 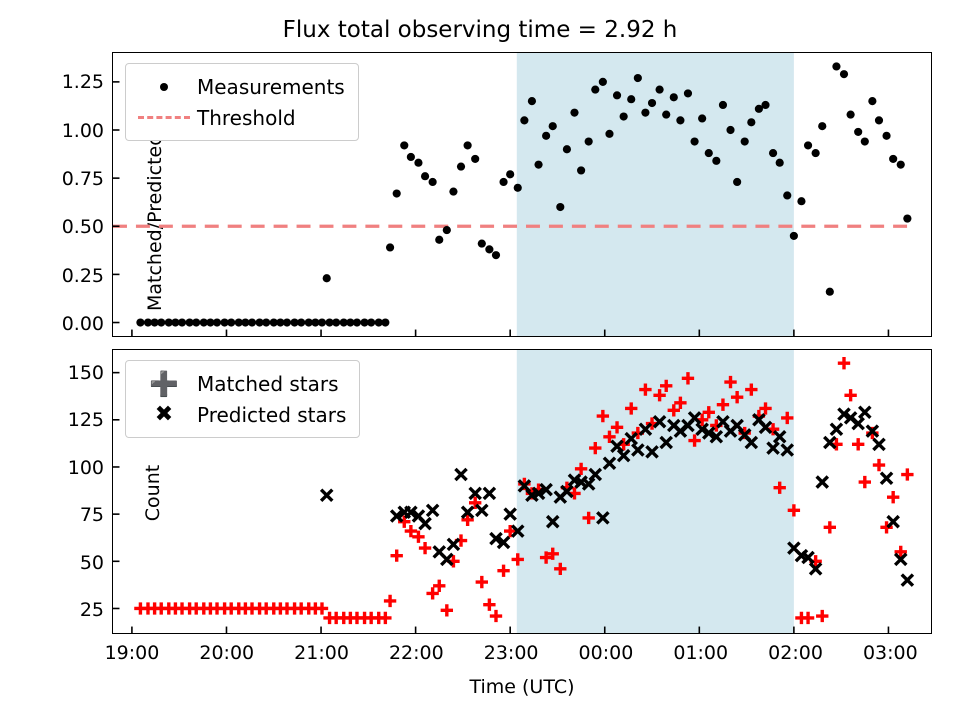 What do you see at coordinates (655, 194) in the screenshot?
I see `shaded-time-region` at bounding box center [655, 194].